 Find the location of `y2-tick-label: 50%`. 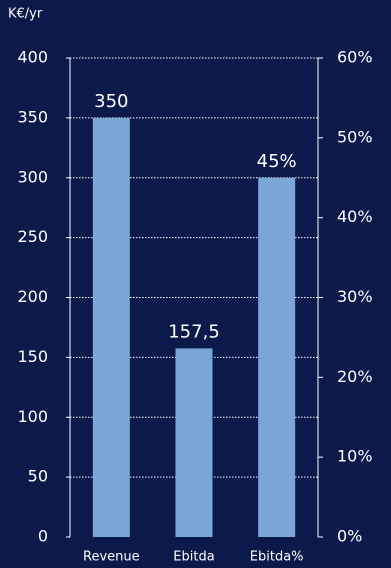

y2-tick-label: 50% is located at coordinates (355, 136).